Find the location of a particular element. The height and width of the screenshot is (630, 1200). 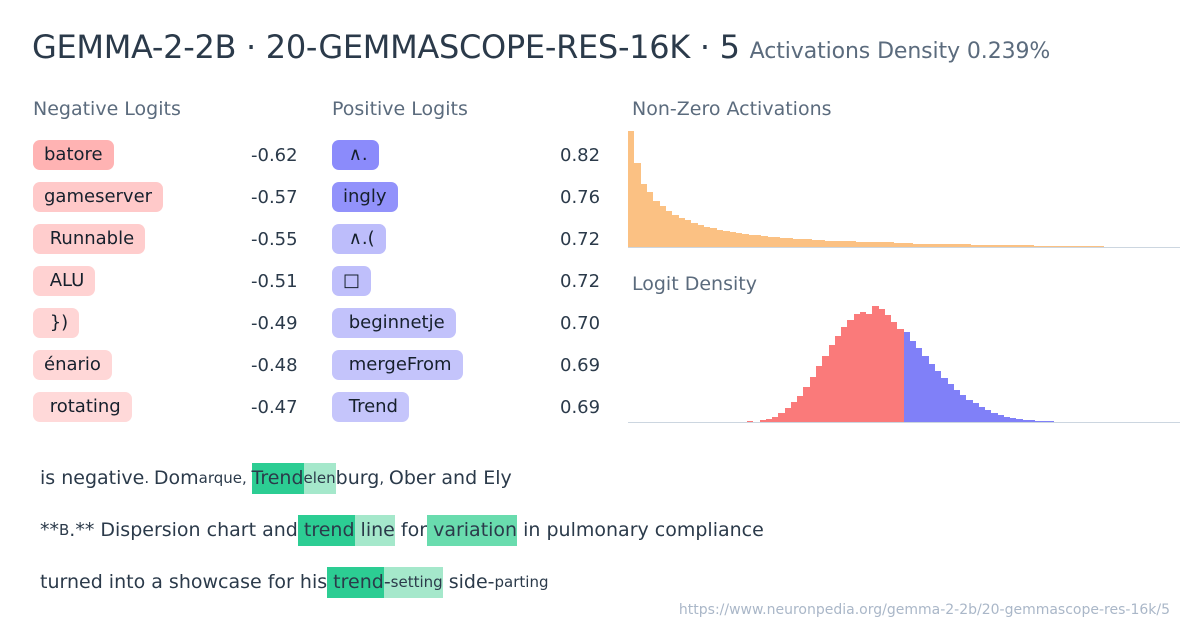

positive-logit-value: 0.76 is located at coordinates (580, 197).